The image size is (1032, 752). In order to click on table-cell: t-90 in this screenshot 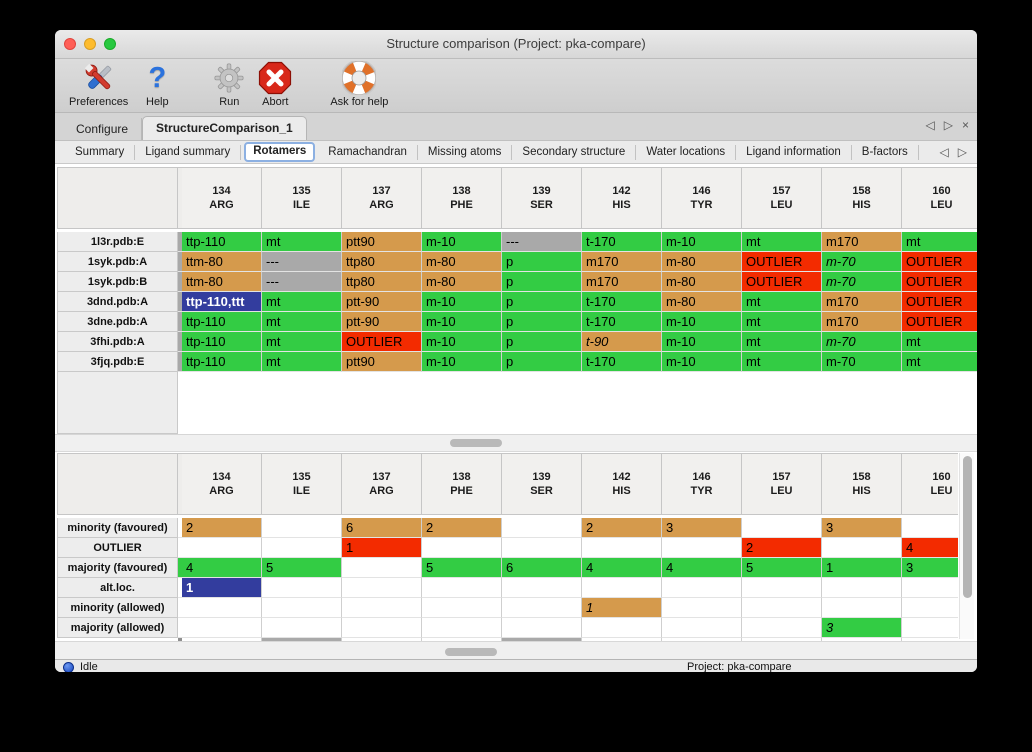, I will do `click(622, 342)`.